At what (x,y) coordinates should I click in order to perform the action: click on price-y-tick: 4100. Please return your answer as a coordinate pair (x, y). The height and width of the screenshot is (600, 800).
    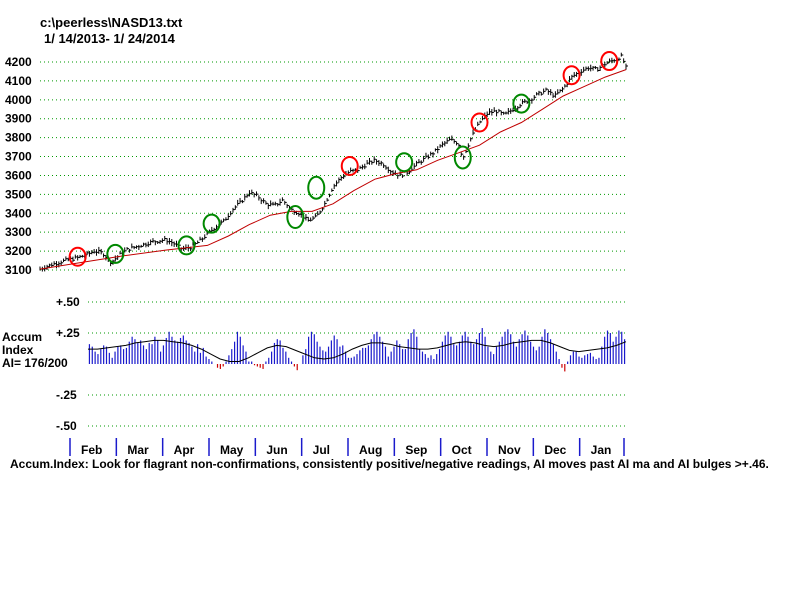
    Looking at the image, I should click on (18, 81).